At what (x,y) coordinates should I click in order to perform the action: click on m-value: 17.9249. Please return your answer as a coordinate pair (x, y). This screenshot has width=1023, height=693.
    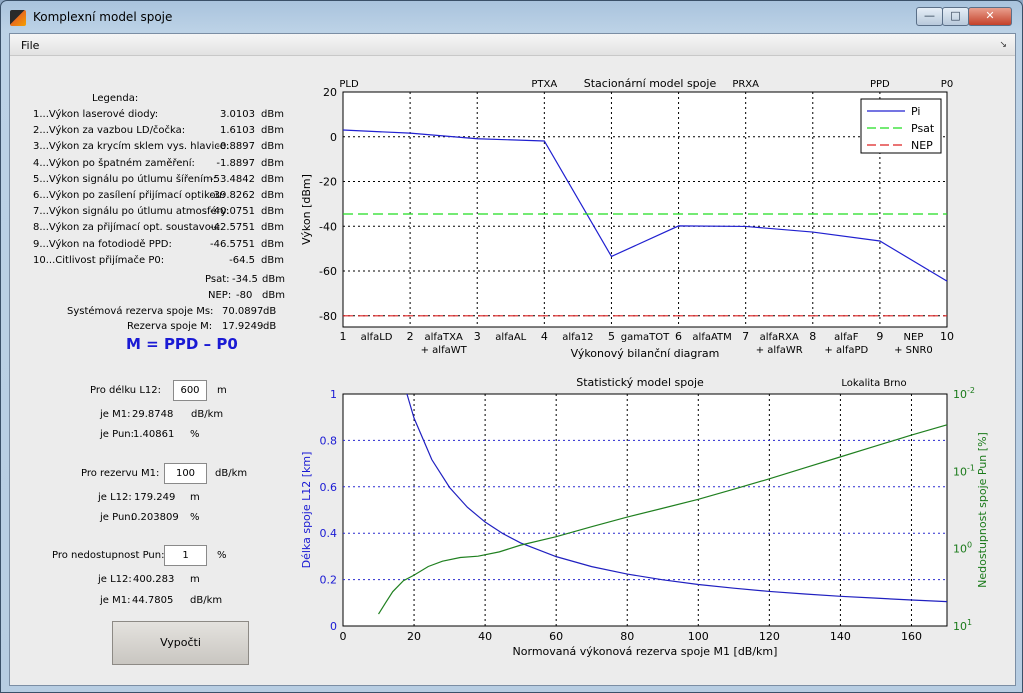
    Looking at the image, I should click on (243, 326).